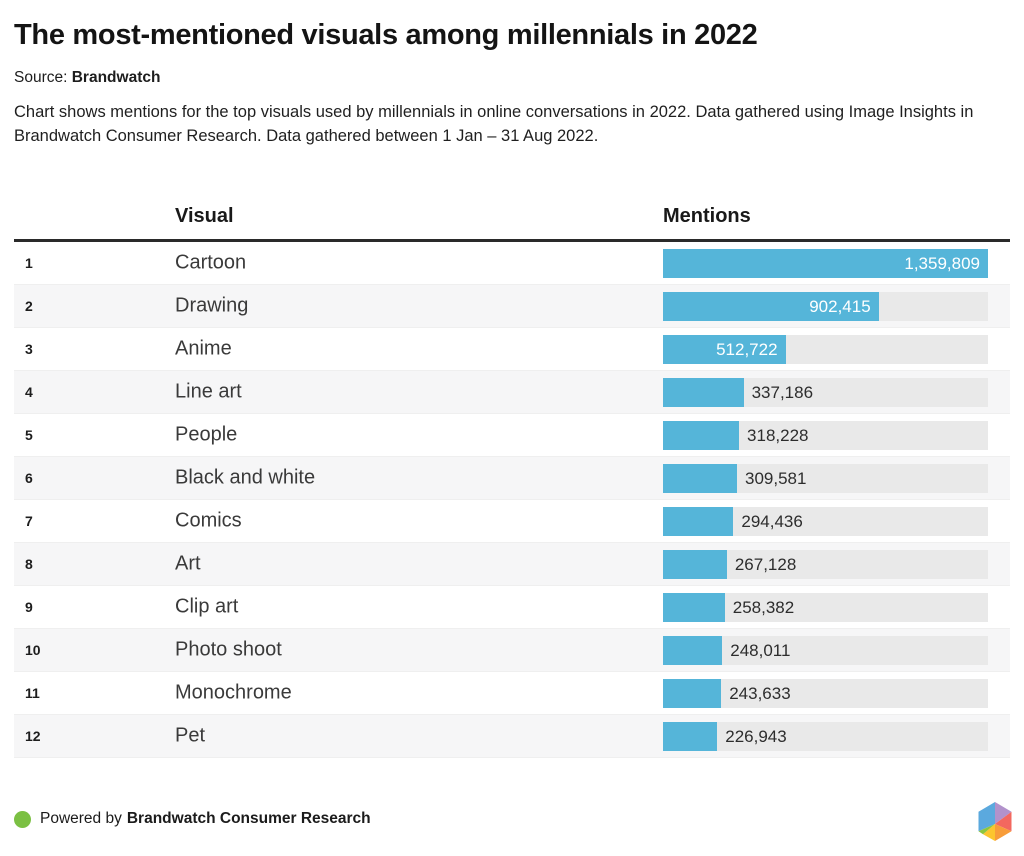 The height and width of the screenshot is (856, 1024). I want to click on green-dot-icon, so click(22, 819).